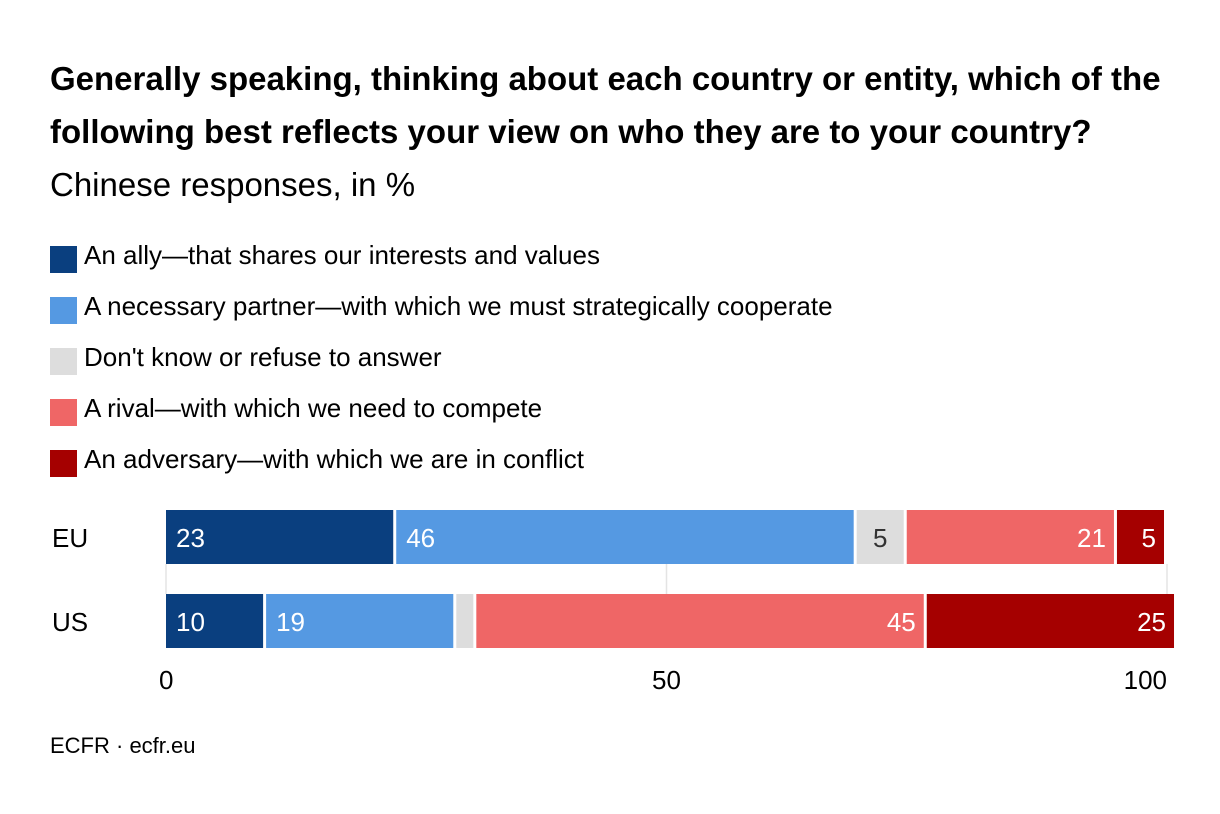 This screenshot has height=814, width=1220. What do you see at coordinates (1151, 622) in the screenshot?
I see `data-label: 25` at bounding box center [1151, 622].